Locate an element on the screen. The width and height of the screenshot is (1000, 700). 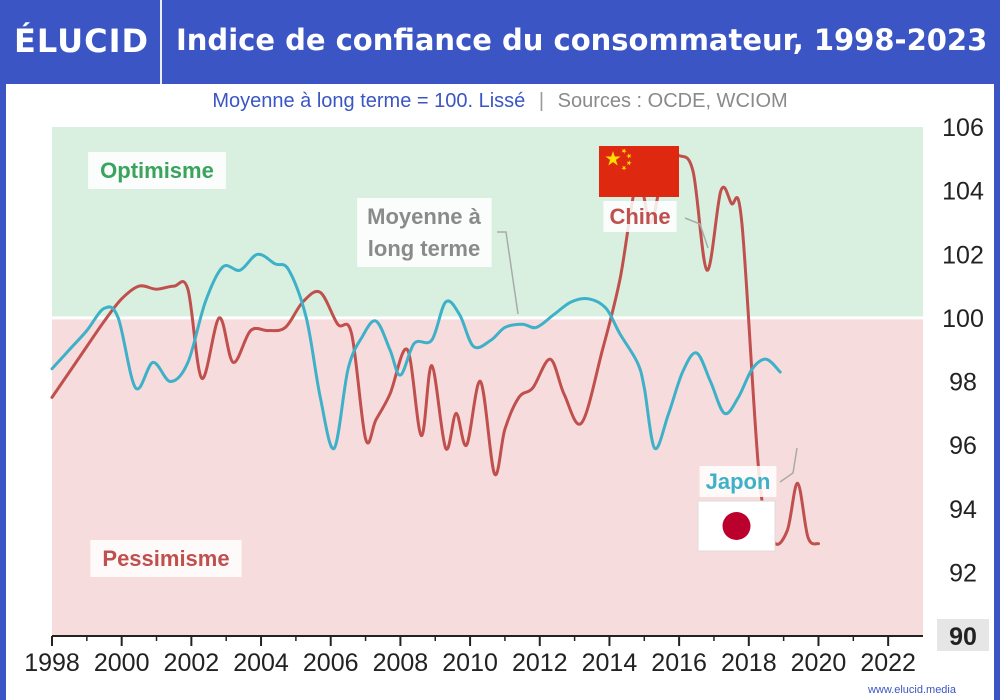
pessimism-label-bg is located at coordinates (166, 558).